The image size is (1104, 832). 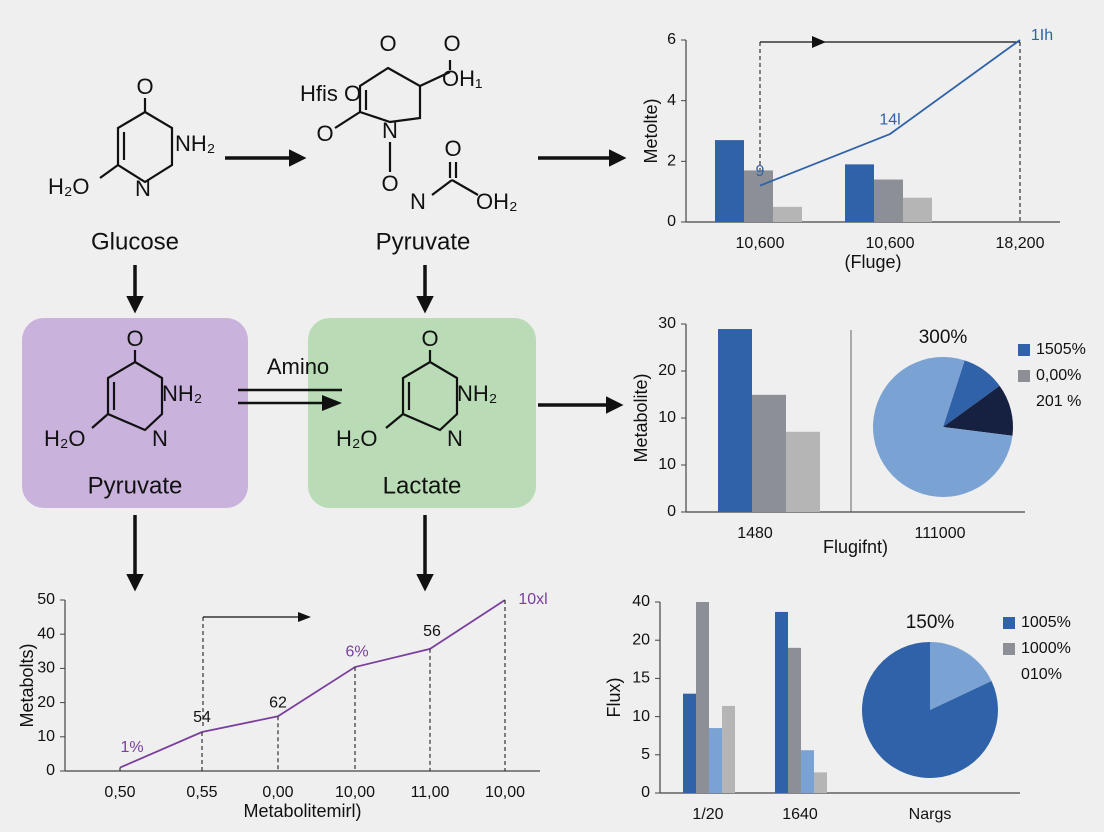 I want to click on x-tick-label: 0,50, so click(x=119, y=792).